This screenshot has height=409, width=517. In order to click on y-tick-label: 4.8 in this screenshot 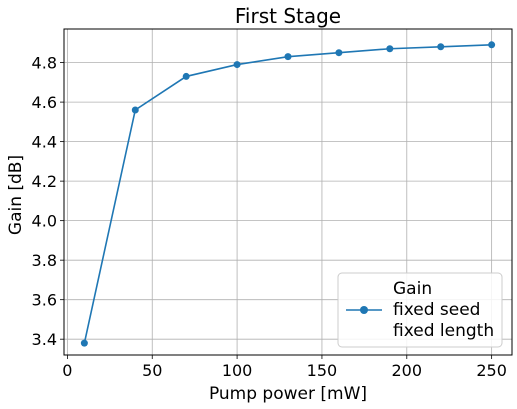, I will do `click(44, 63)`.